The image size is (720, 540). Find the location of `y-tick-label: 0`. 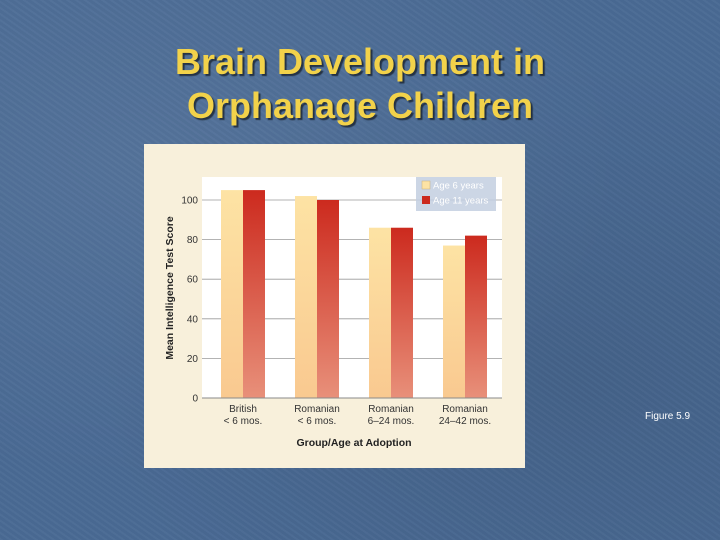

y-tick-label: 0 is located at coordinates (195, 399).